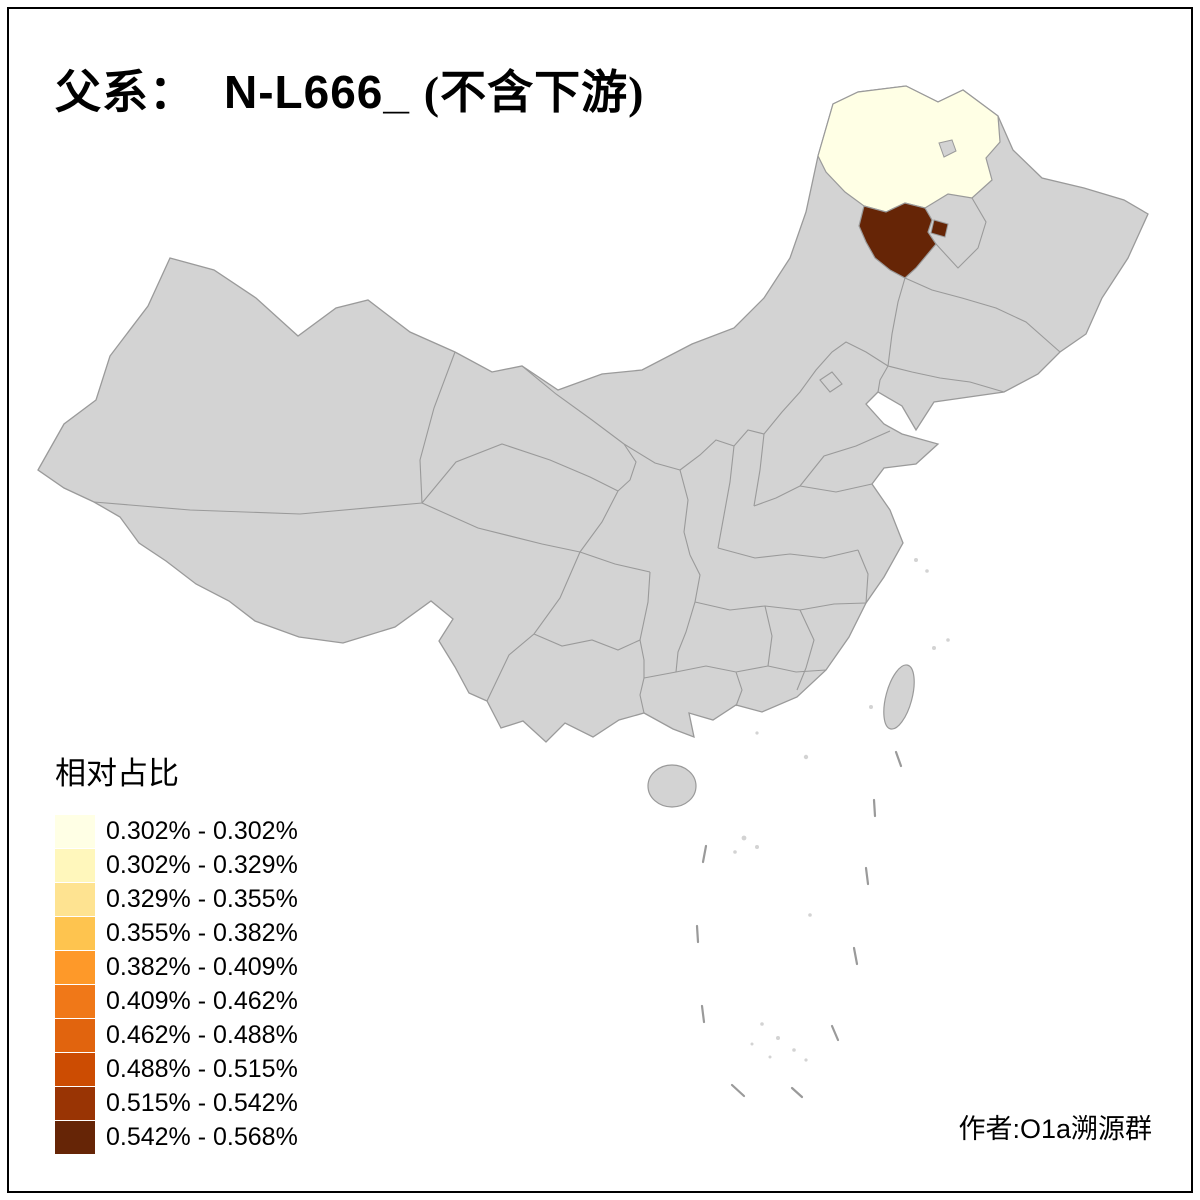  Describe the element at coordinates (672, 786) in the screenshot. I see `hainan-island` at that location.